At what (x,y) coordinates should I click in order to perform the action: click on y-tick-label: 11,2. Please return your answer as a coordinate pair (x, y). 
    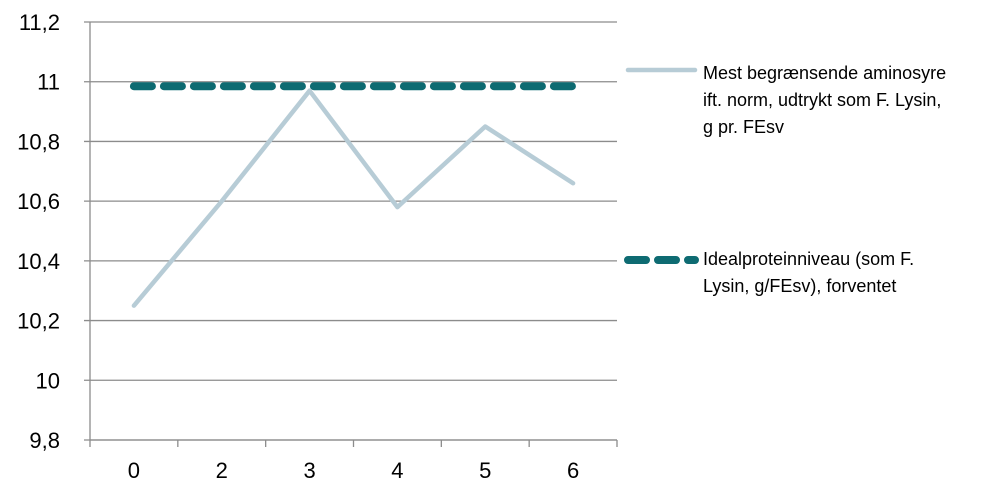
    Looking at the image, I should click on (39, 22).